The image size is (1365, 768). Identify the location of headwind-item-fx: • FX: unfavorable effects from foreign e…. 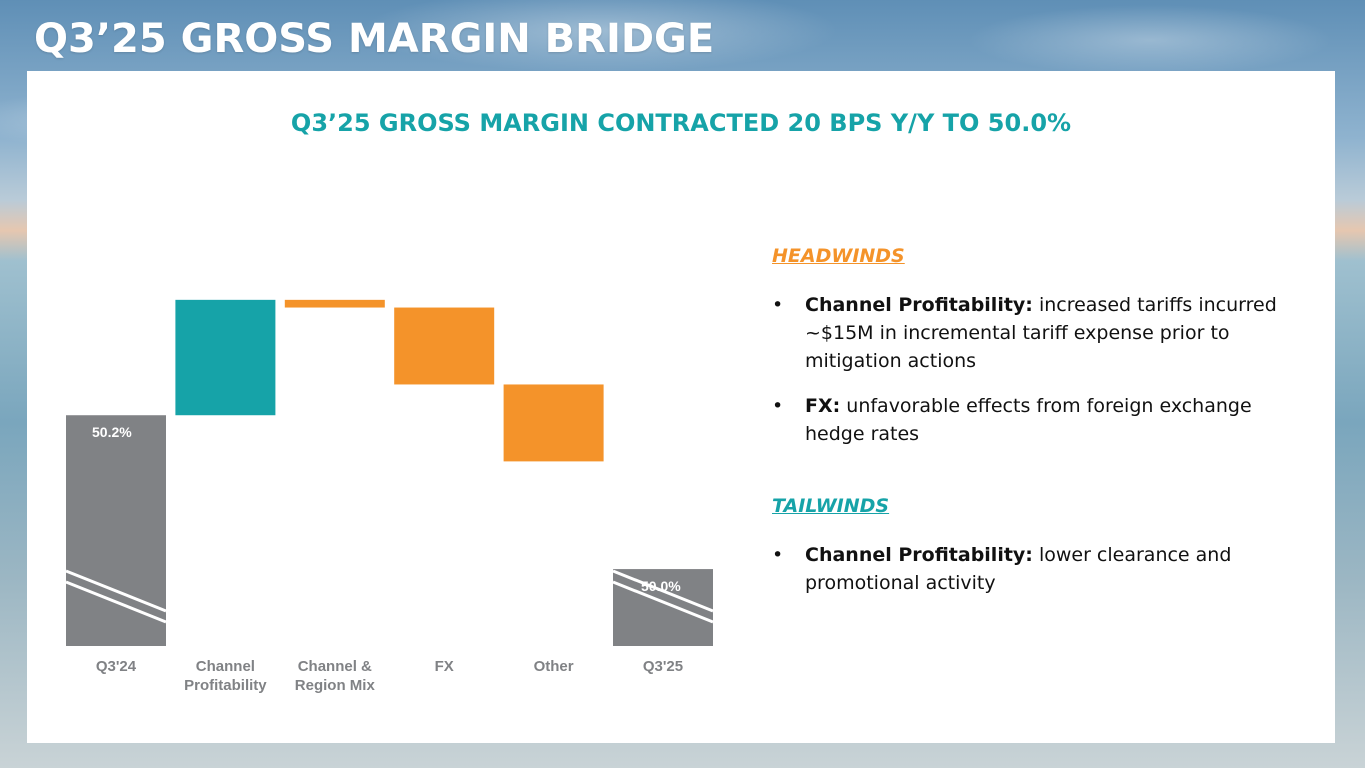
(1042, 420).